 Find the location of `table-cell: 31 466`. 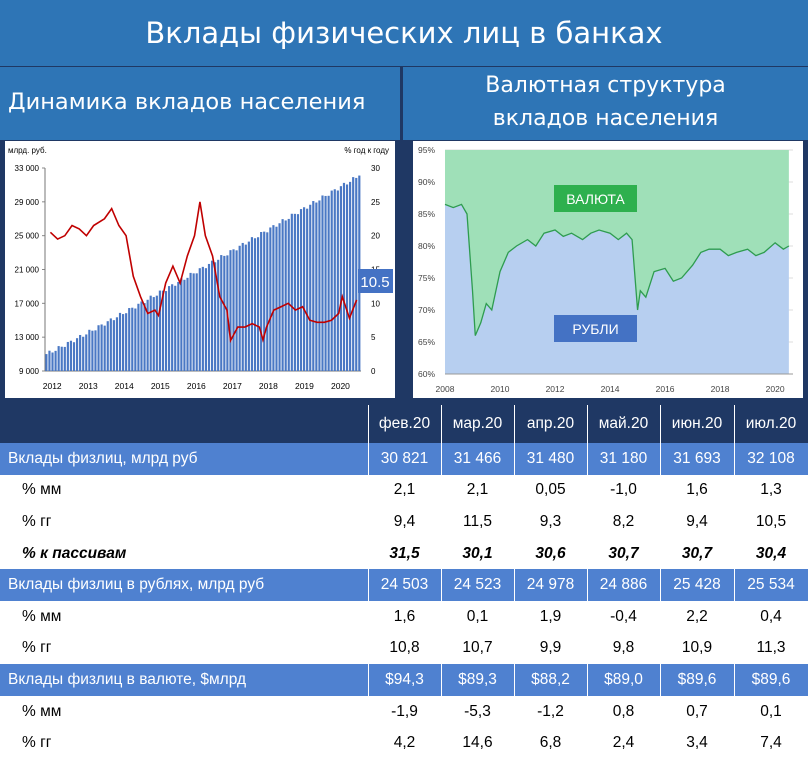

table-cell: 31 466 is located at coordinates (478, 459).